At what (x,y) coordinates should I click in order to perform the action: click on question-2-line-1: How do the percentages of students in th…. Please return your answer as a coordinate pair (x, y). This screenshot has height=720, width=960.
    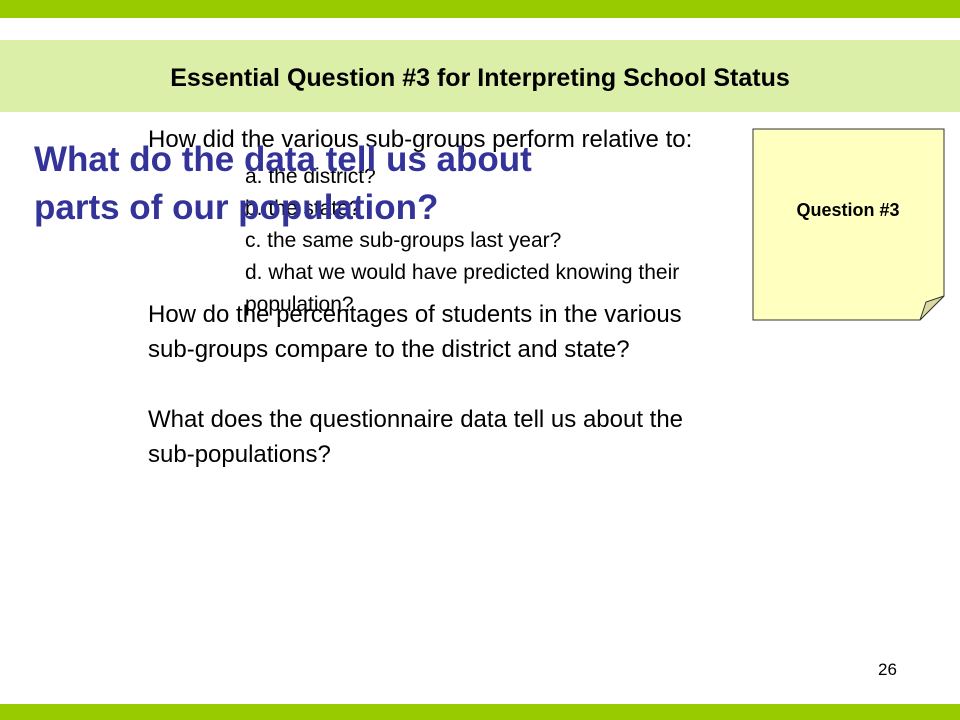
    Looking at the image, I should click on (415, 314).